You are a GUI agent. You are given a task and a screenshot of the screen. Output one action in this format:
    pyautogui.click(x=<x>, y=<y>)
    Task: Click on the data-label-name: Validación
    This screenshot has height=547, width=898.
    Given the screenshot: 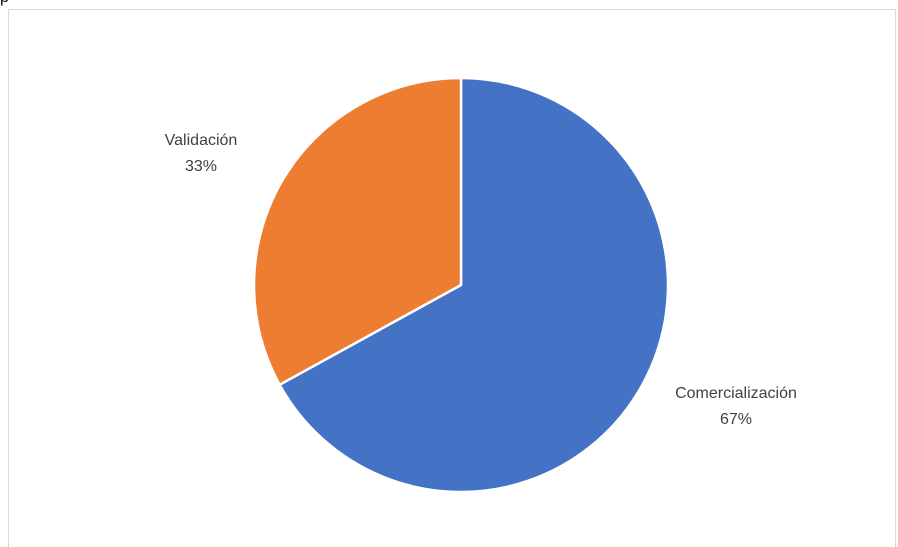 What is the action you would take?
    pyautogui.click(x=201, y=140)
    